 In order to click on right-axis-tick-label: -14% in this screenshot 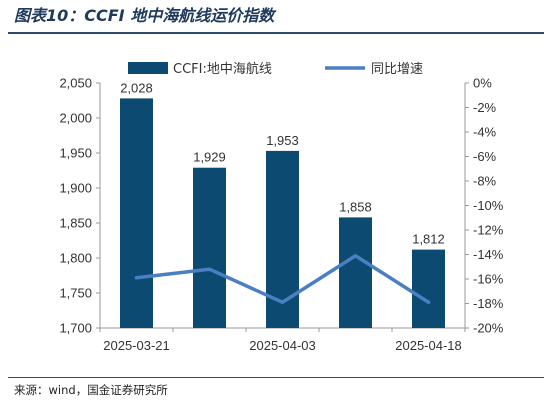, I will do `click(488, 254)`.